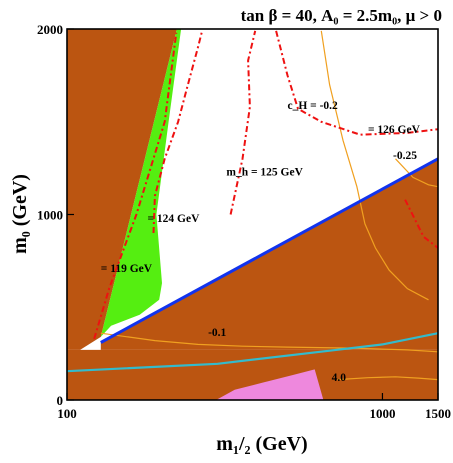 This screenshot has height=463, width=453. What do you see at coordinates (50, 215) in the screenshot?
I see `y-tick-label-1: 1000` at bounding box center [50, 215].